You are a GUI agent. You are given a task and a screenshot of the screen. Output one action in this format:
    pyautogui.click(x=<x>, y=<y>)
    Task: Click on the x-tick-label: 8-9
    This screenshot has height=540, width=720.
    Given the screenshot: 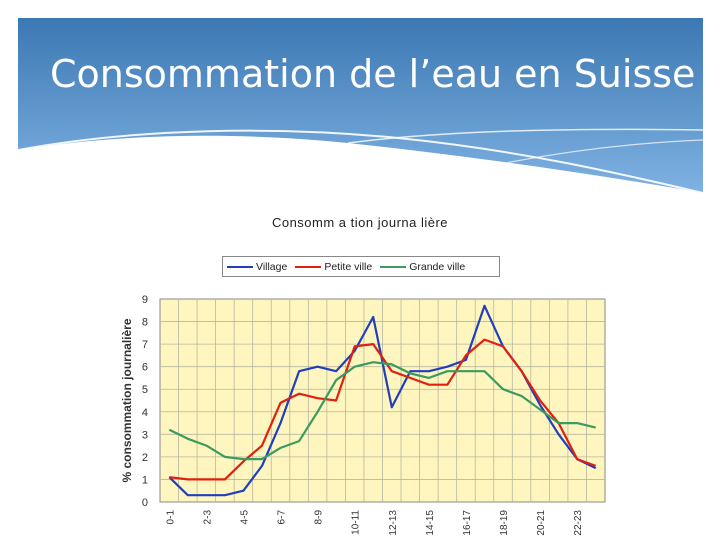 What is the action you would take?
    pyautogui.click(x=319, y=517)
    